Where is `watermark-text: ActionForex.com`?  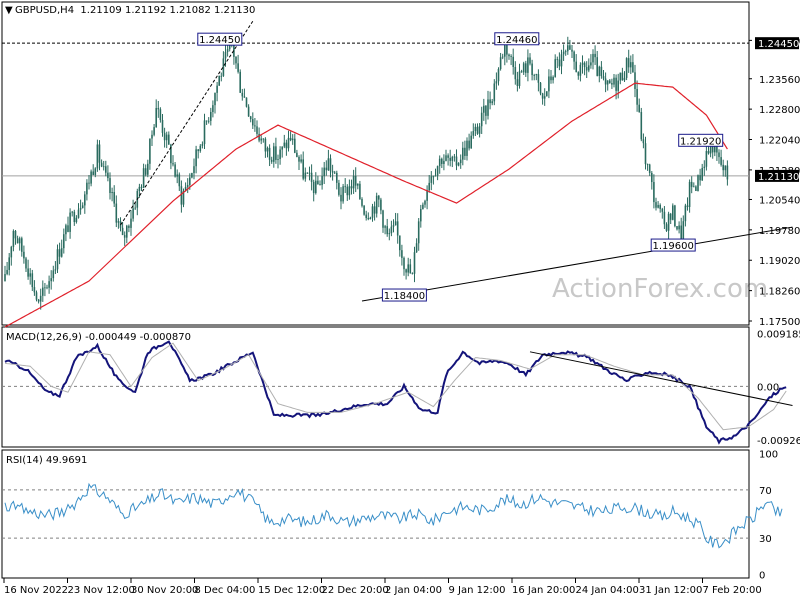 watermark-text: ActionForex.com is located at coordinates (660, 289).